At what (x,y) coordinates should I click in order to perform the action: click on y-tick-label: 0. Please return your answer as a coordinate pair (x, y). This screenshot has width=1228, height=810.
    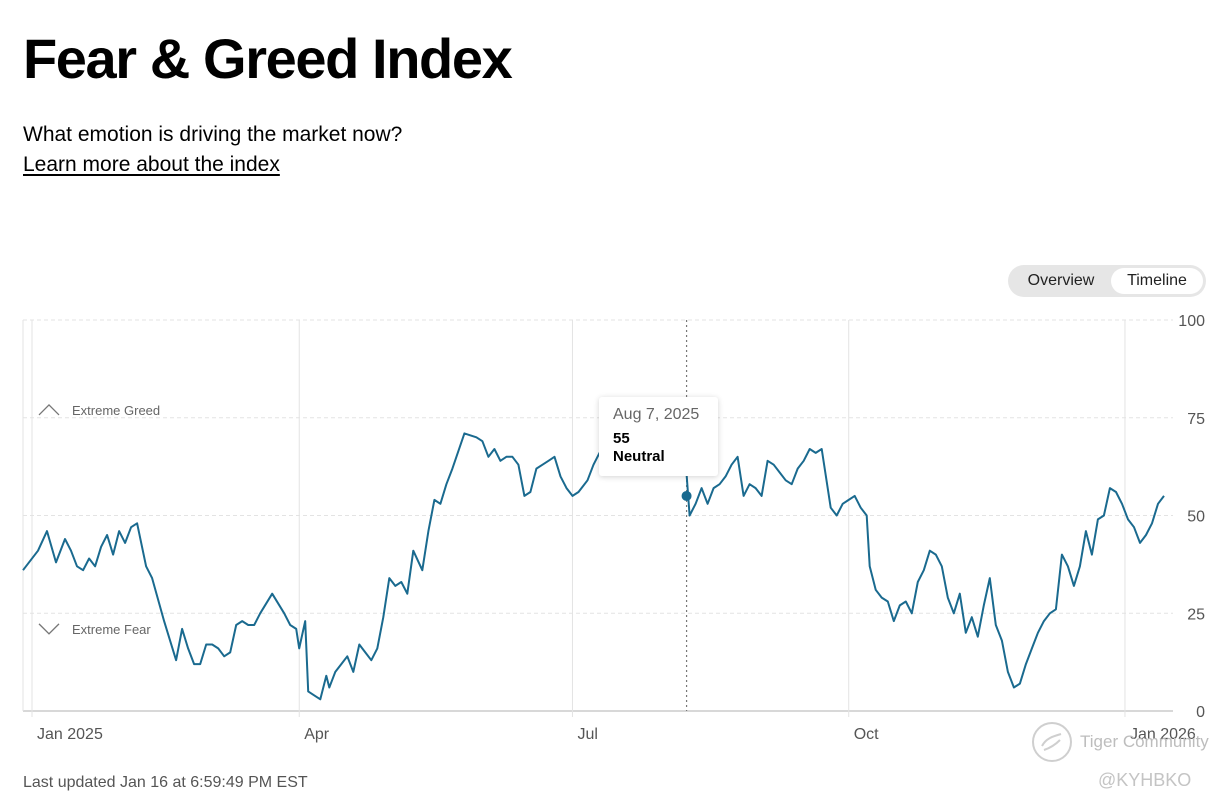
    Looking at the image, I should click on (1200, 712).